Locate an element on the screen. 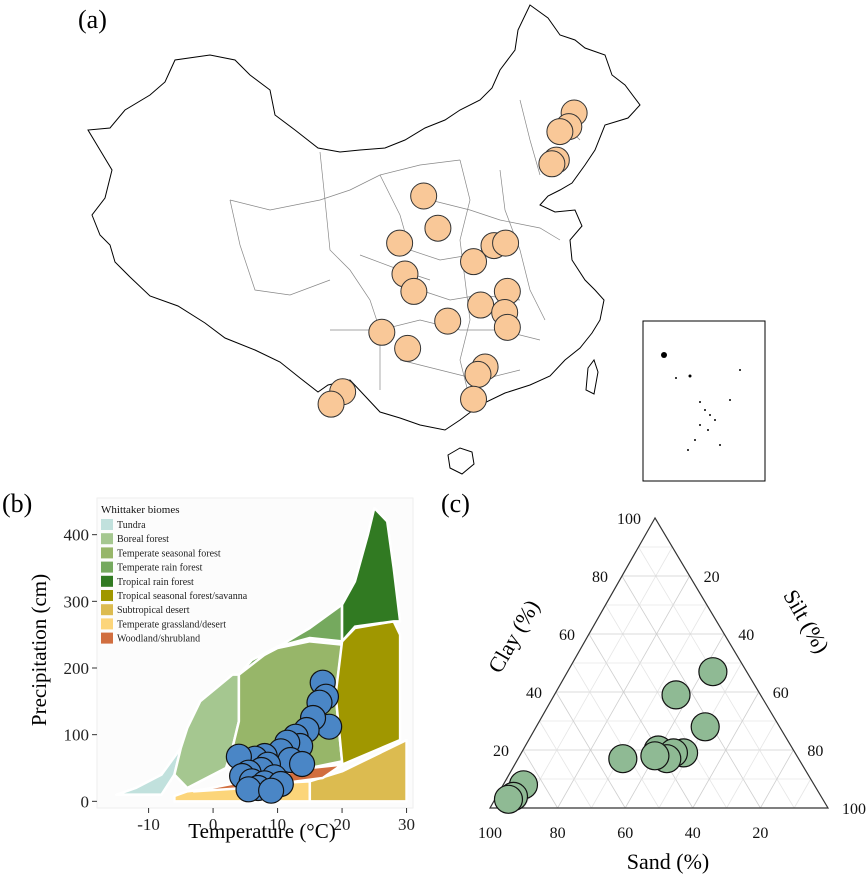 The image size is (866, 878). silt-tick-3: 80 is located at coordinates (815, 751).